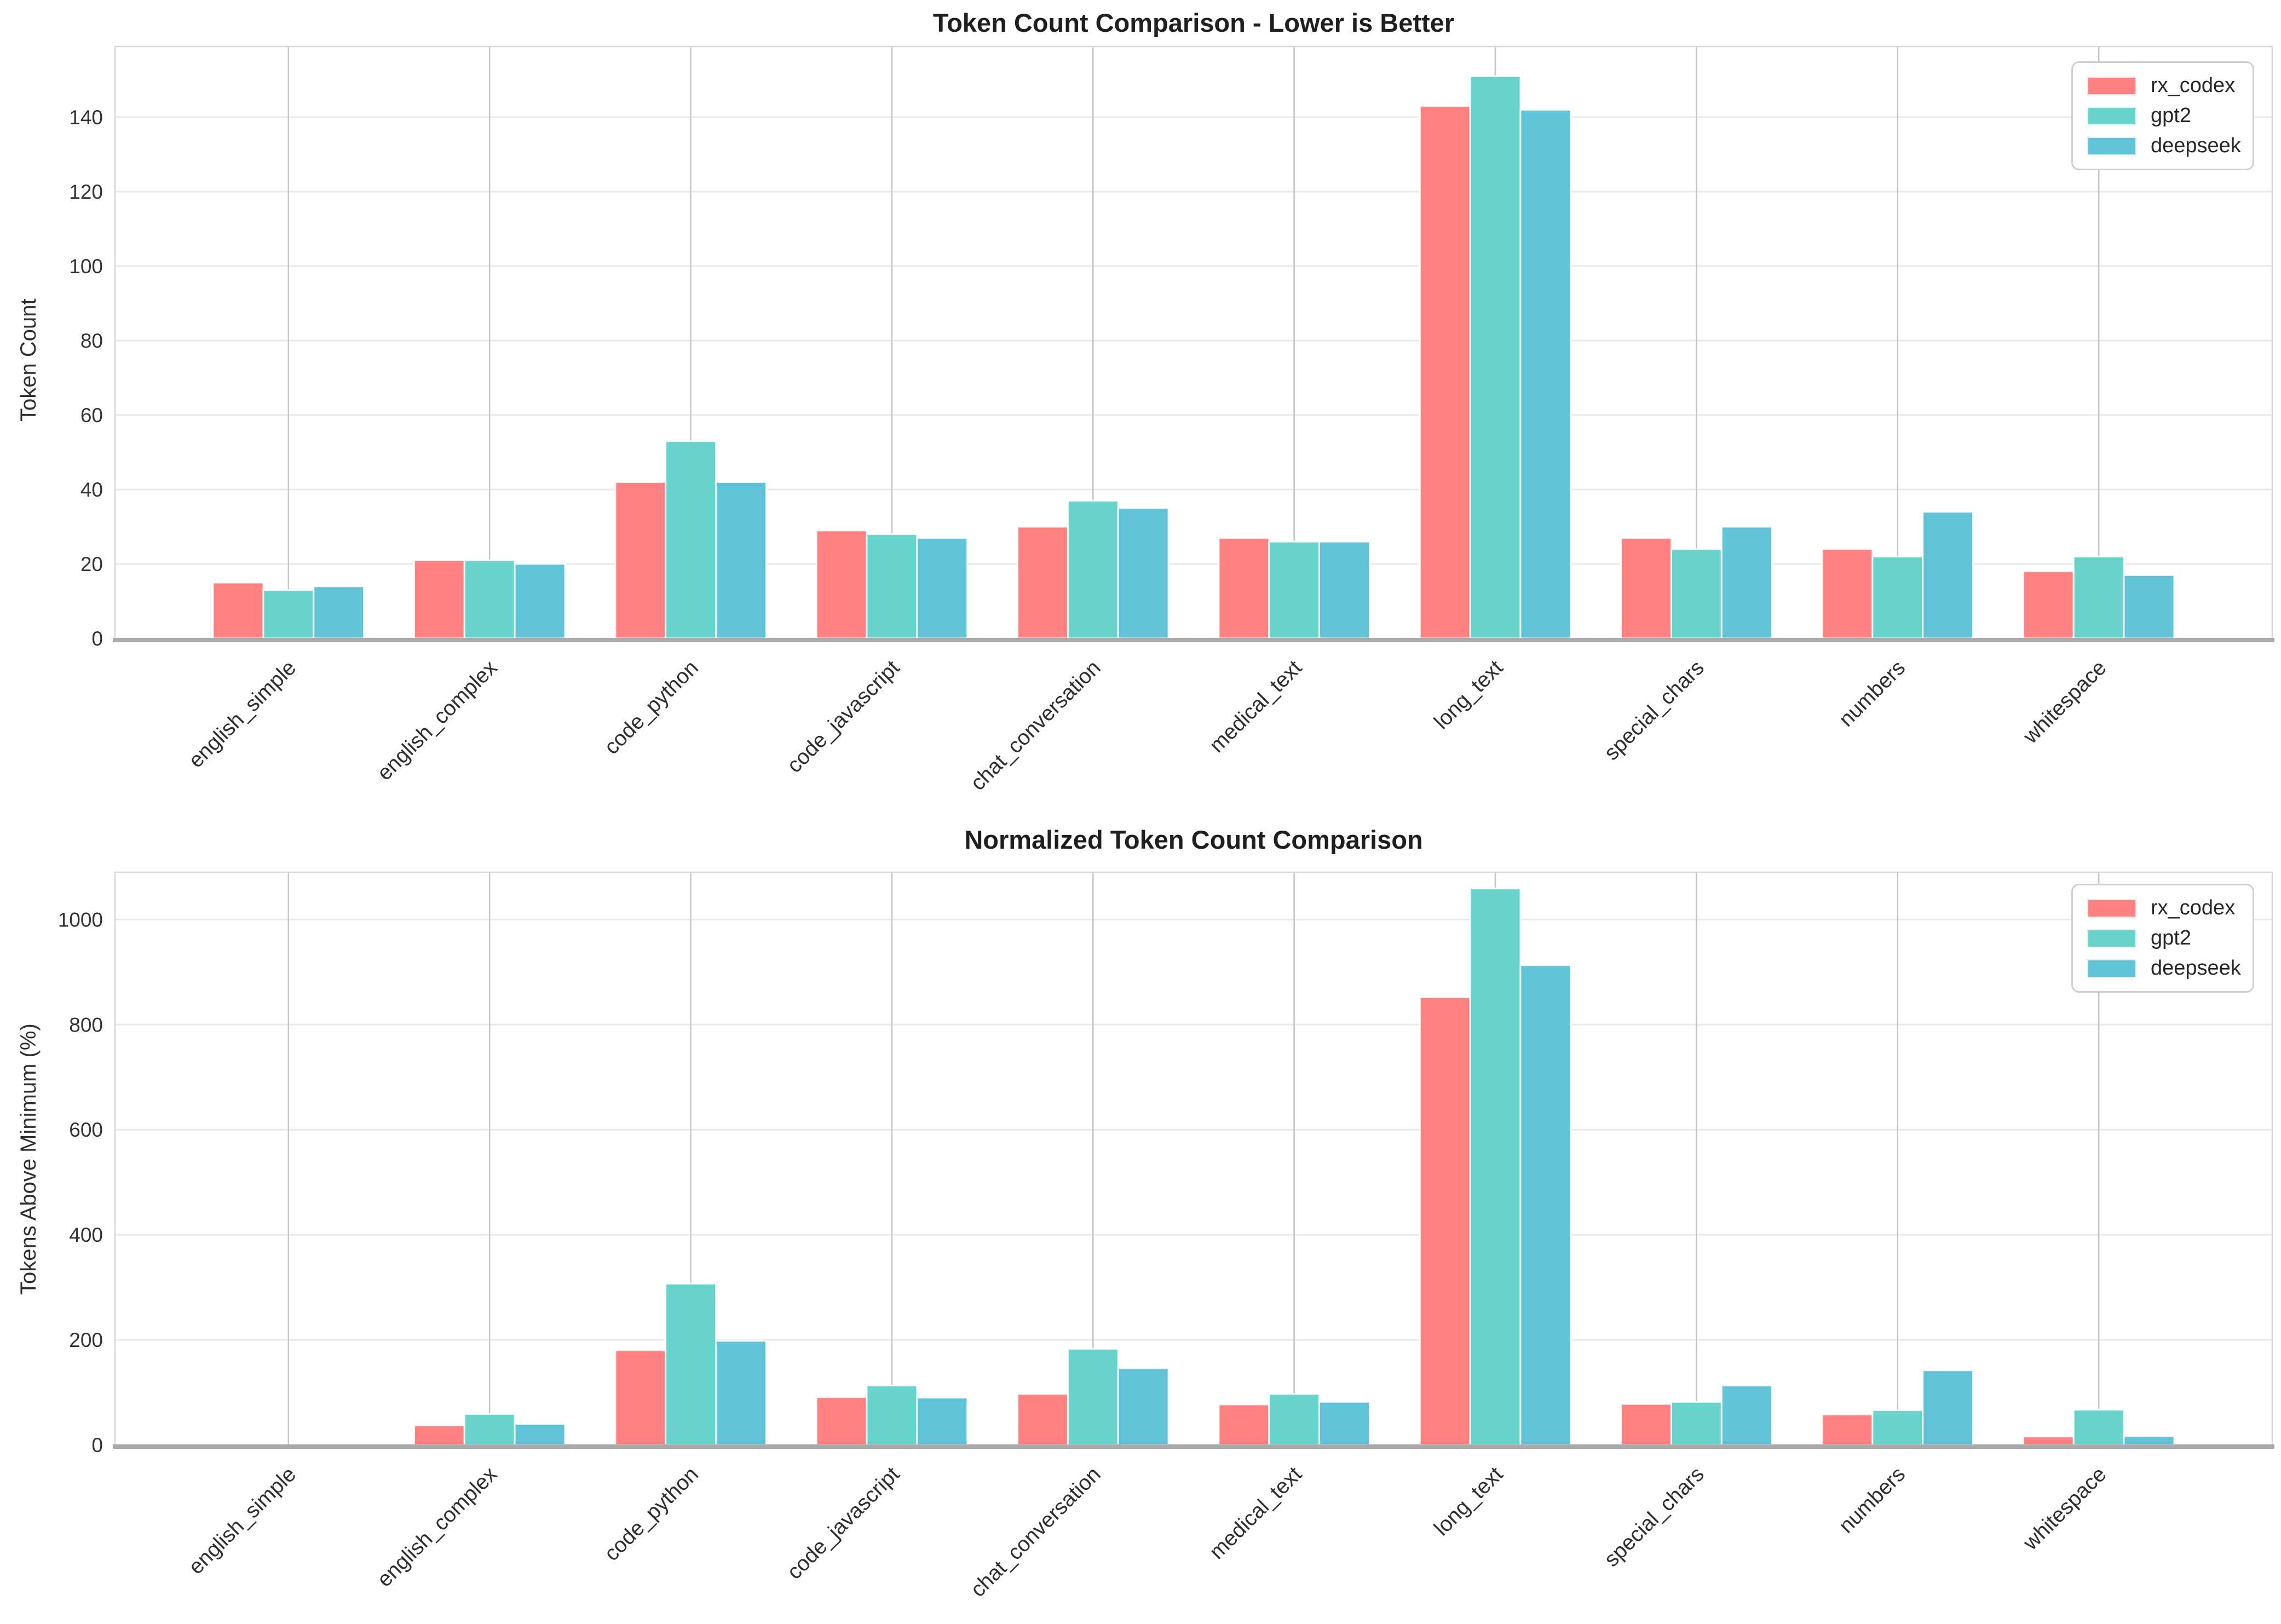 This screenshot has height=1624, width=2281. Describe the element at coordinates (86, 1235) in the screenshot. I see `y-tick-label: 400` at that location.